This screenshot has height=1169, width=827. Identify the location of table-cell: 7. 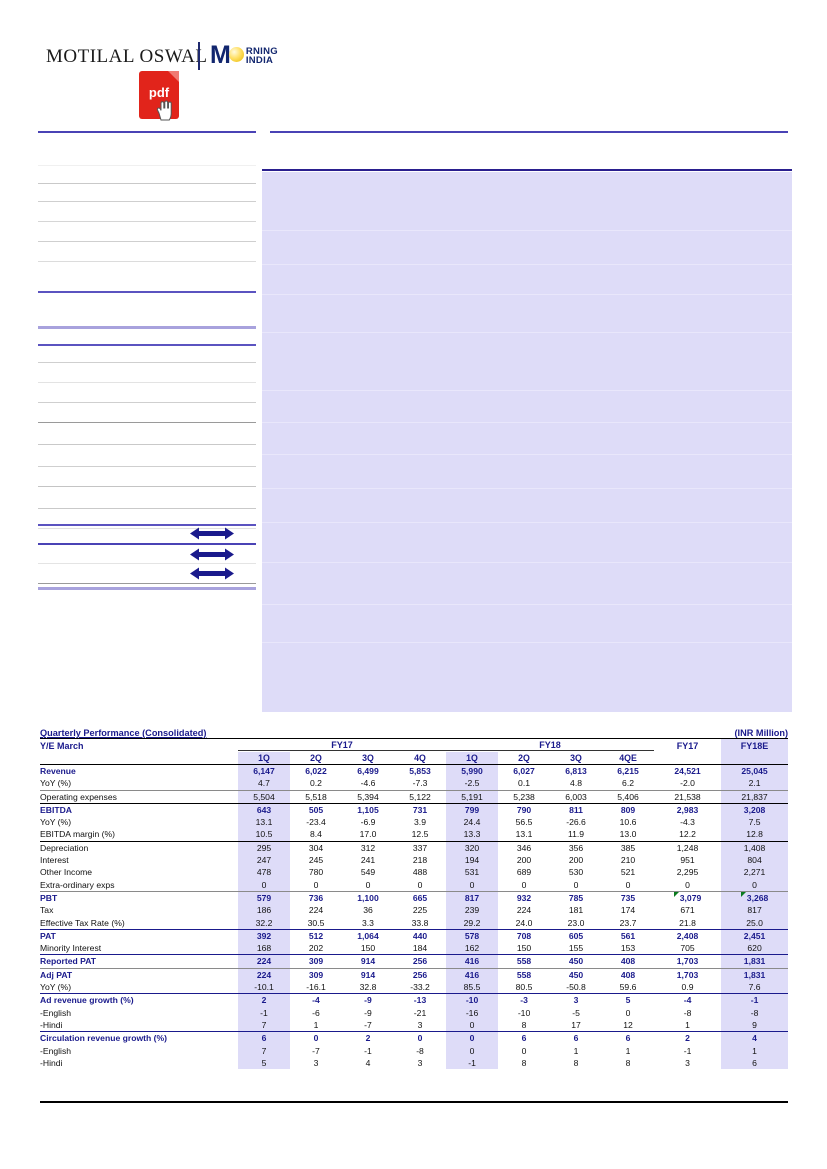
(264, 1050).